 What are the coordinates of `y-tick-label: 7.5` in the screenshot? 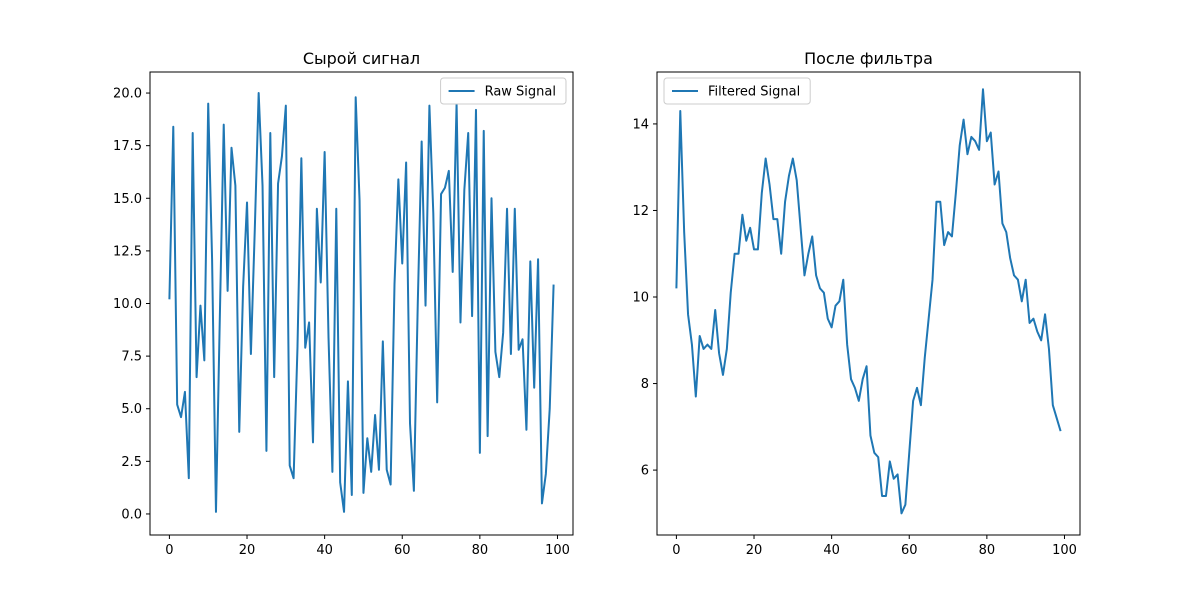 It's located at (131, 357).